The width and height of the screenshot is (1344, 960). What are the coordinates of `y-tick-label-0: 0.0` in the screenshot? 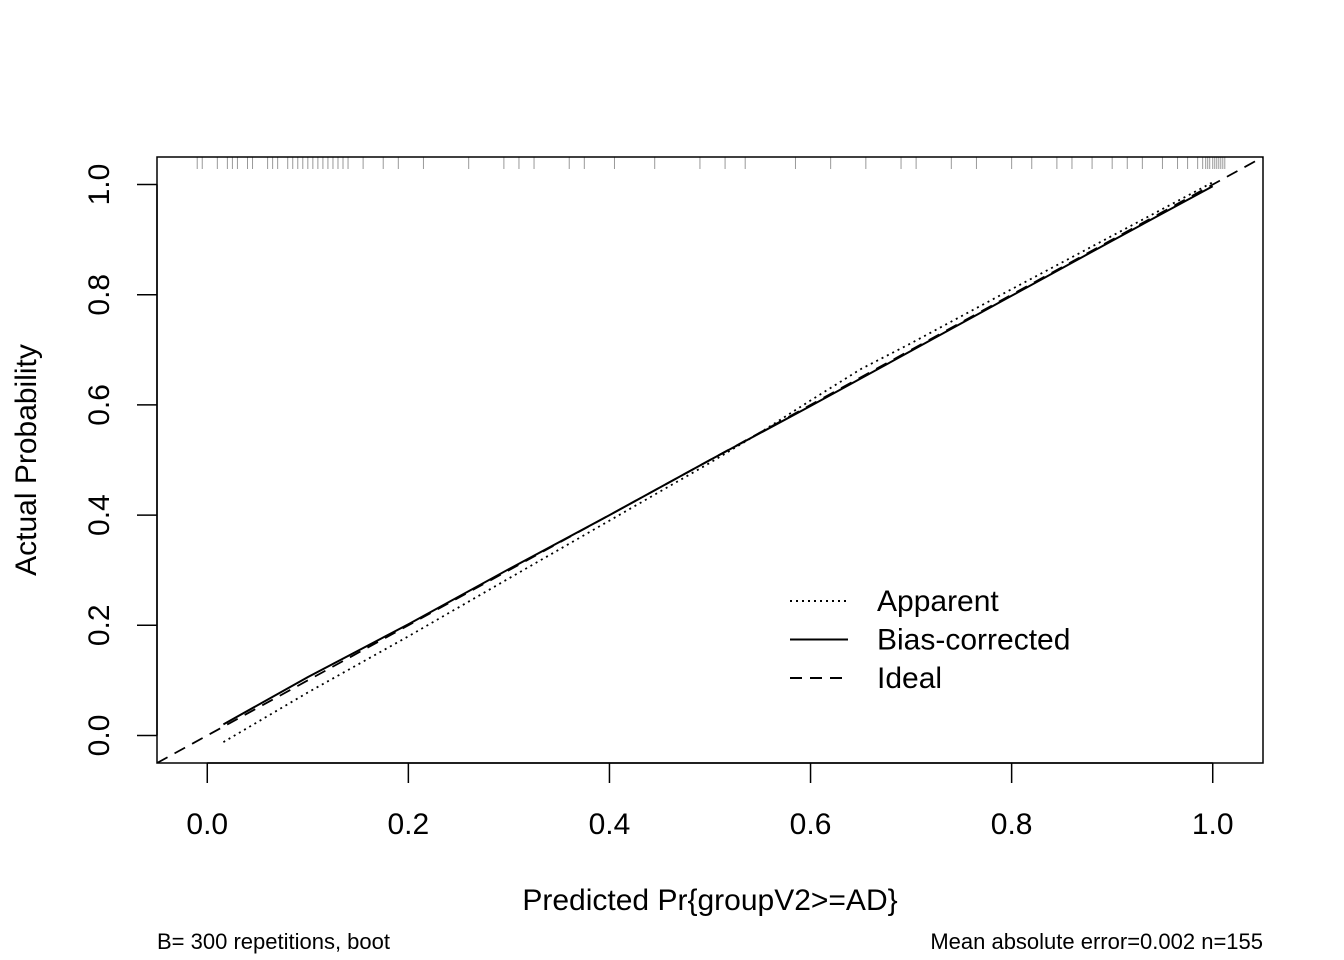 It's located at (99, 736).